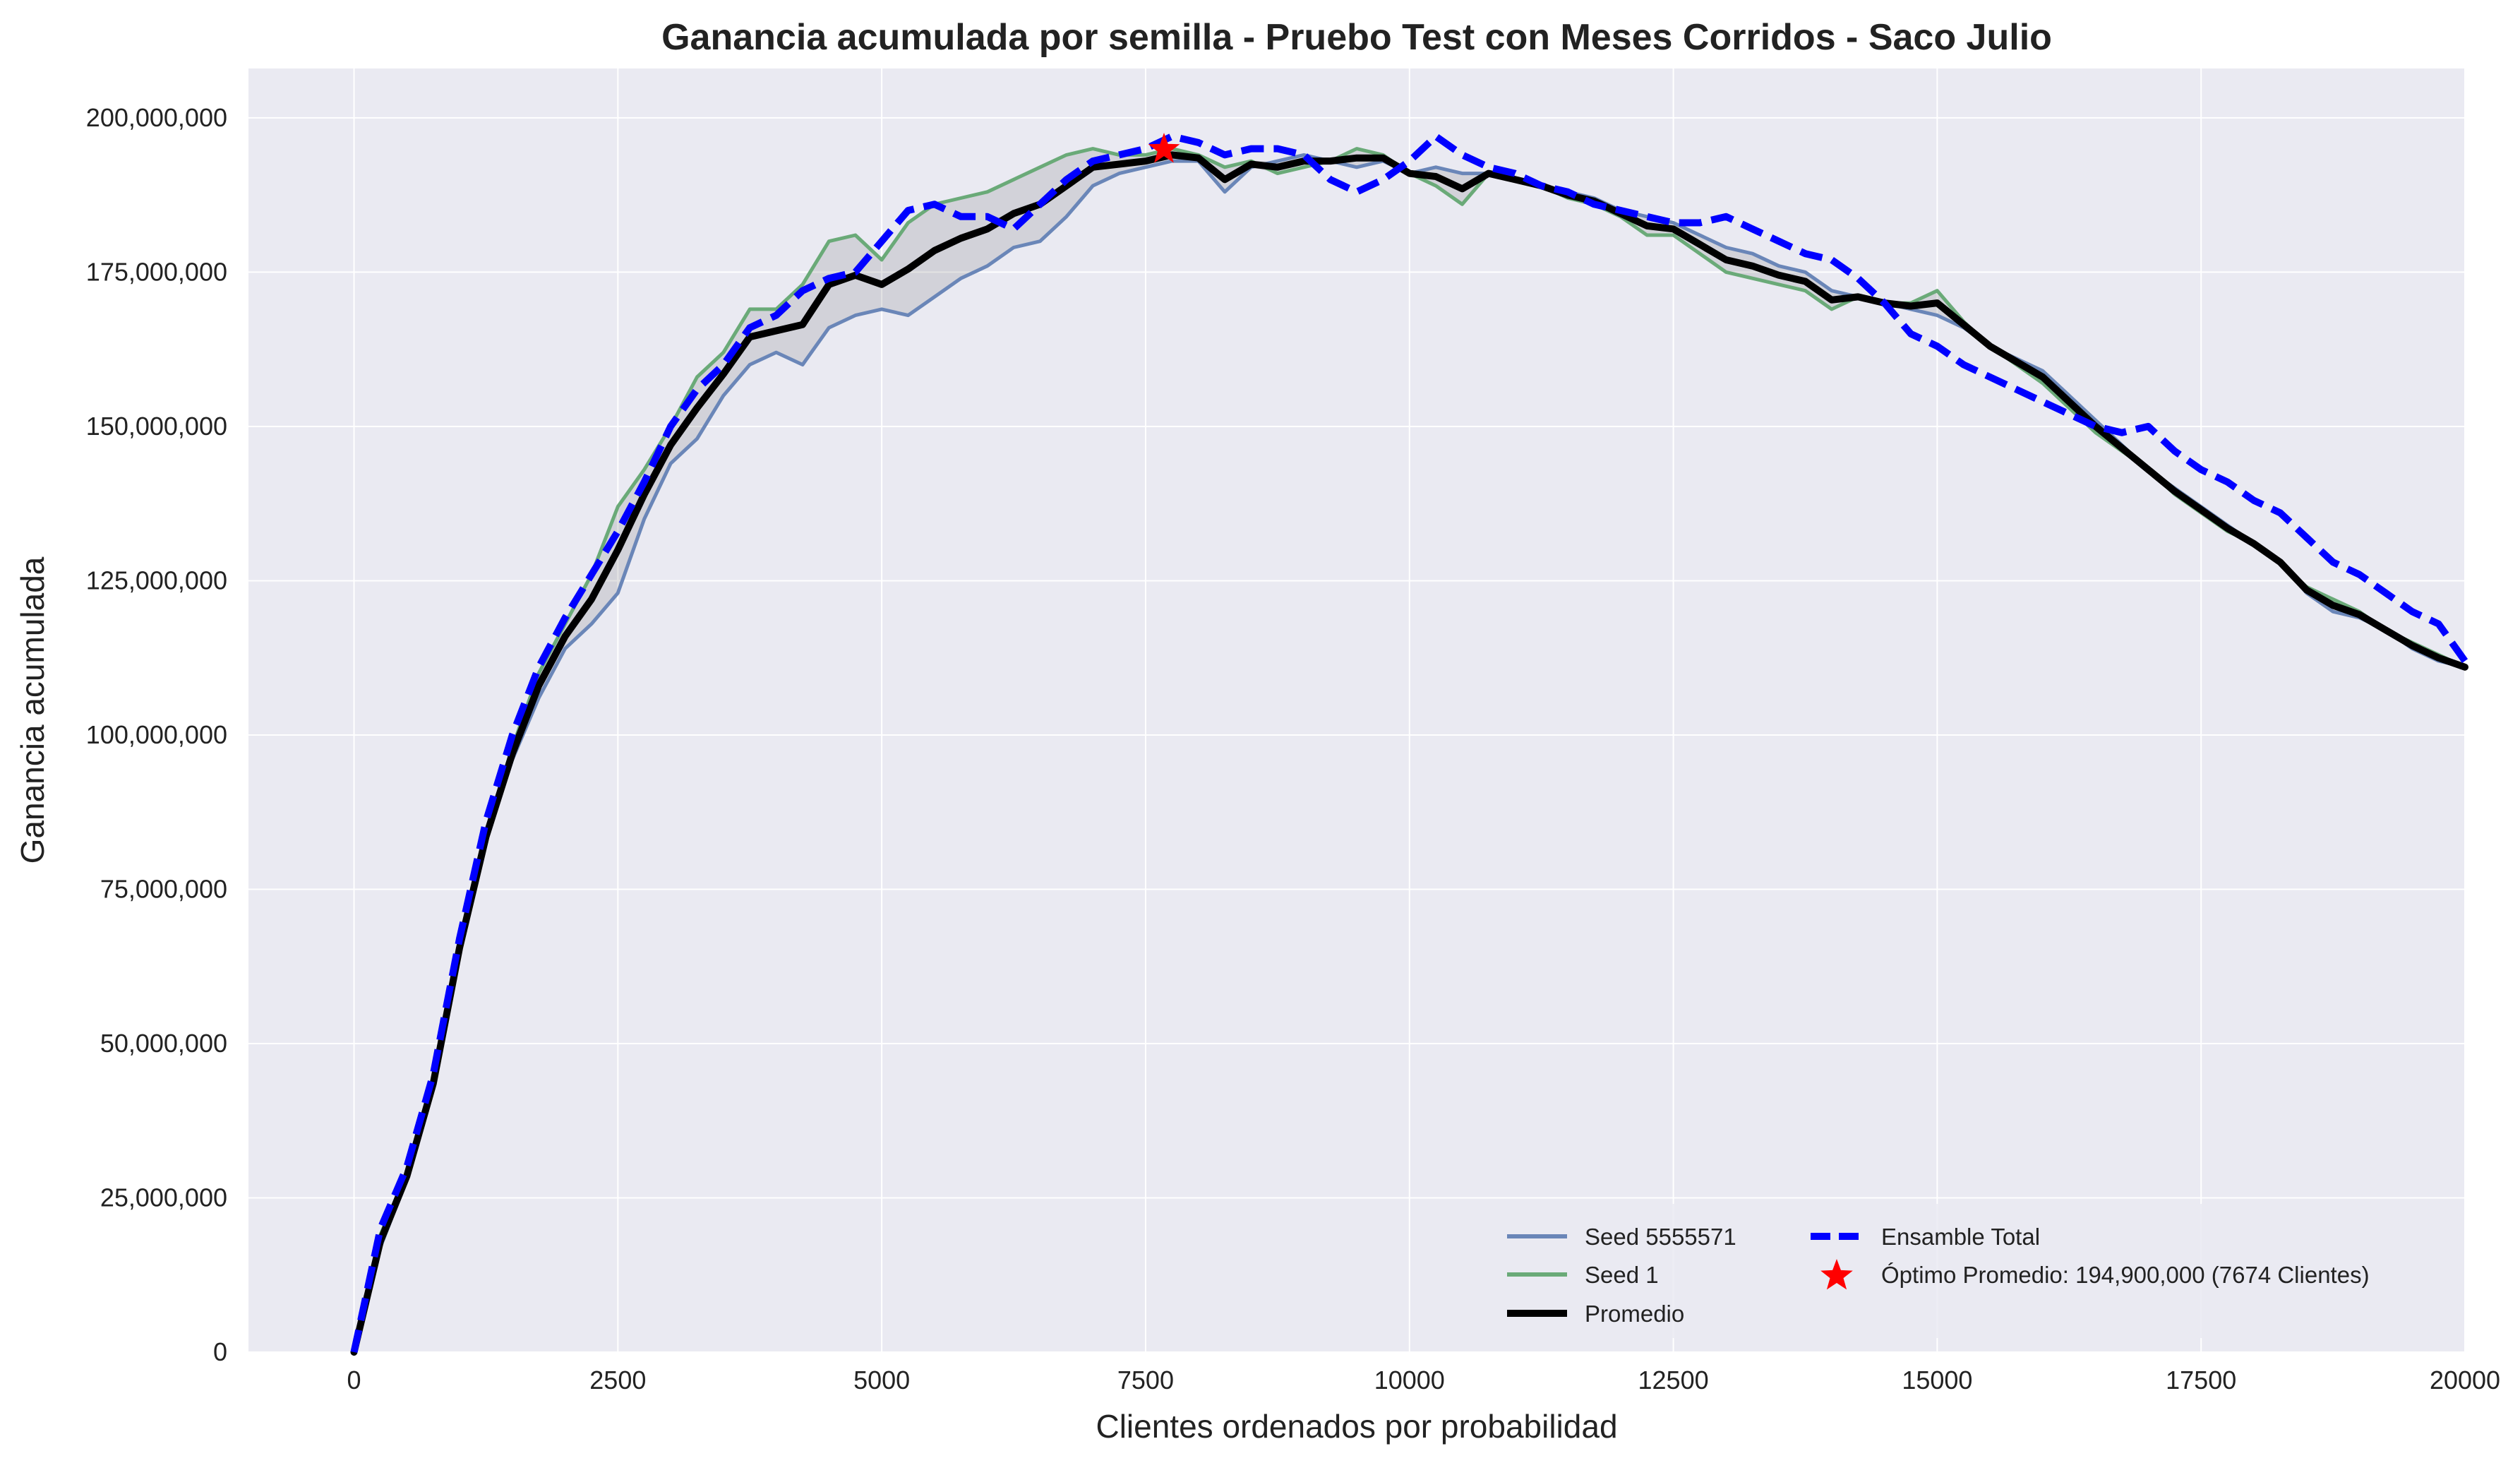 The width and height of the screenshot is (2520, 1463). Describe the element at coordinates (33, 710) in the screenshot. I see `y-axis-title: Ganancia acumulada` at that location.